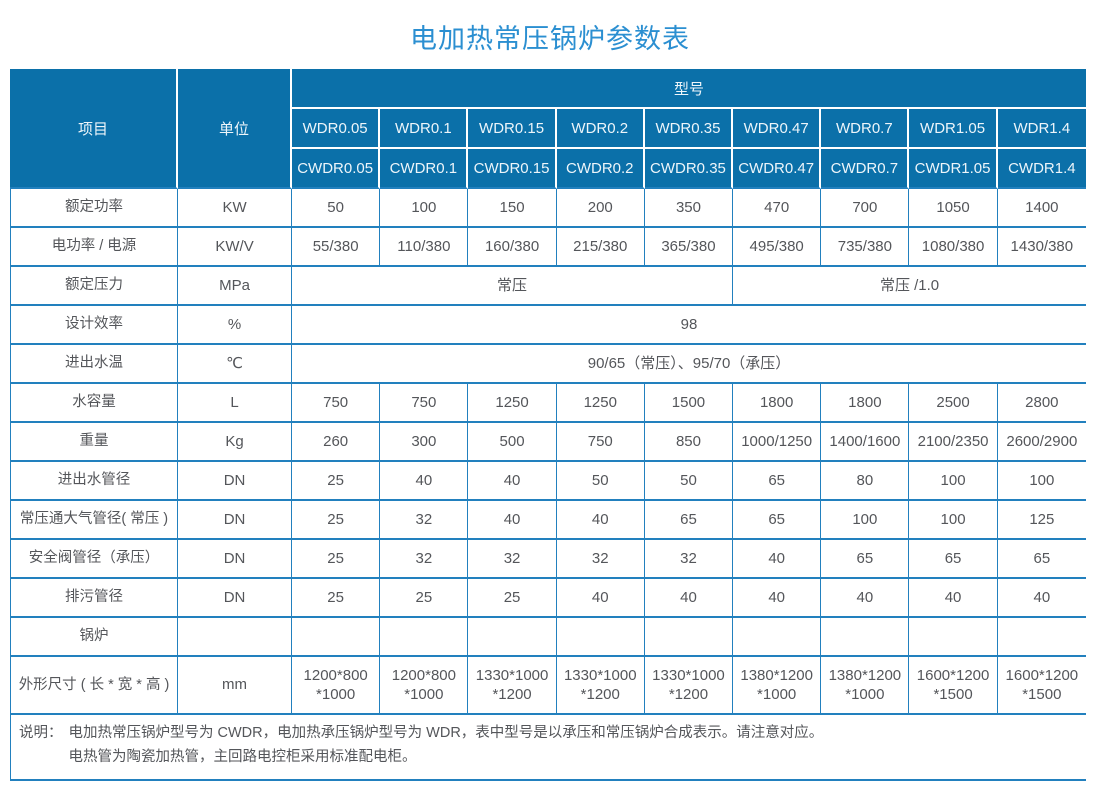 This screenshot has width=1100, height=805. What do you see at coordinates (1041, 520) in the screenshot?
I see `value-cell: 125` at bounding box center [1041, 520].